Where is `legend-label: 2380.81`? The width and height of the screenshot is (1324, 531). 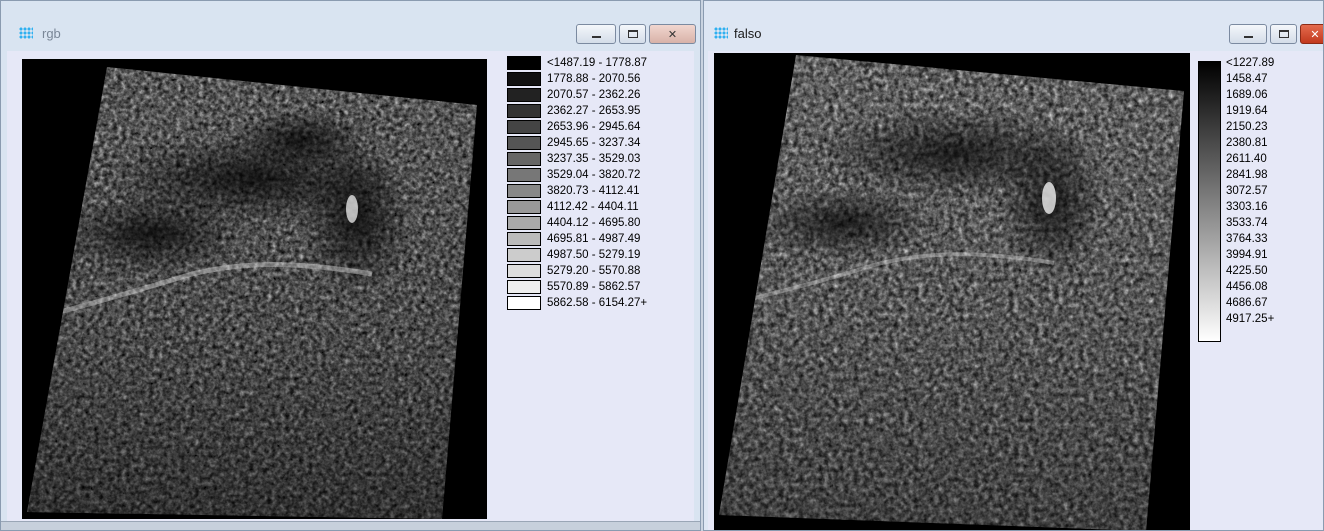 legend-label: 2380.81 is located at coordinates (1247, 143).